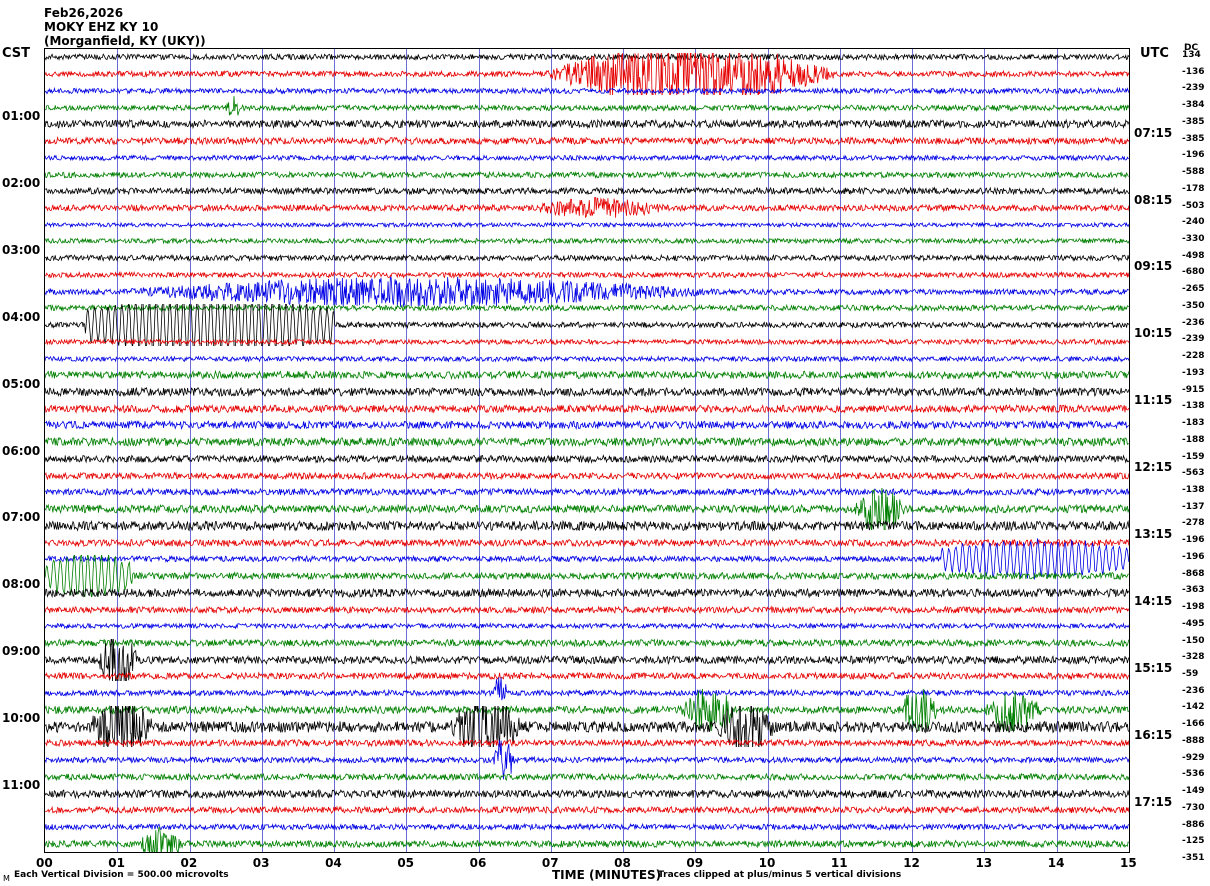 The image size is (1210, 886). What do you see at coordinates (189, 863) in the screenshot?
I see `x-tick-label: 02` at bounding box center [189, 863].